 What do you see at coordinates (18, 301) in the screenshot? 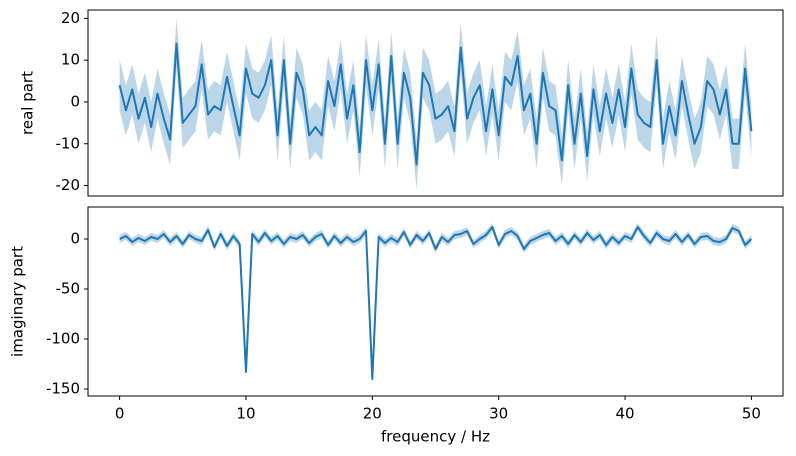
I see `y-axis-label: imaginary part` at bounding box center [18, 301].